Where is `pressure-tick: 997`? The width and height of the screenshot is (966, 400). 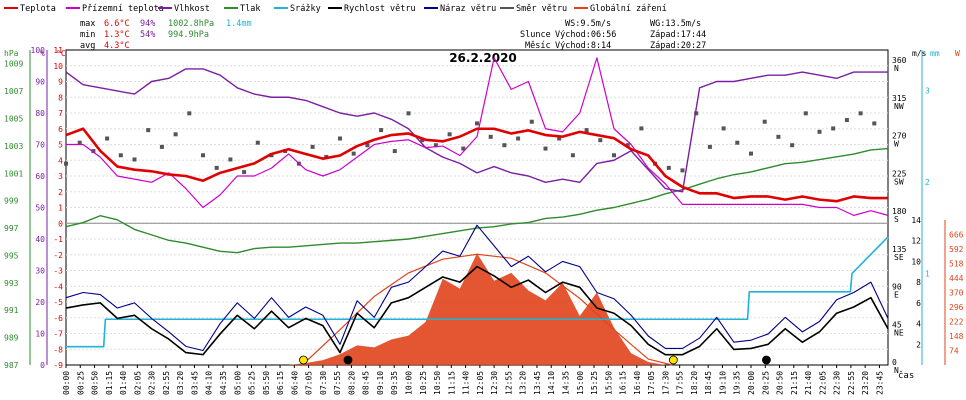 pressure-tick: 997 is located at coordinates (11, 228).